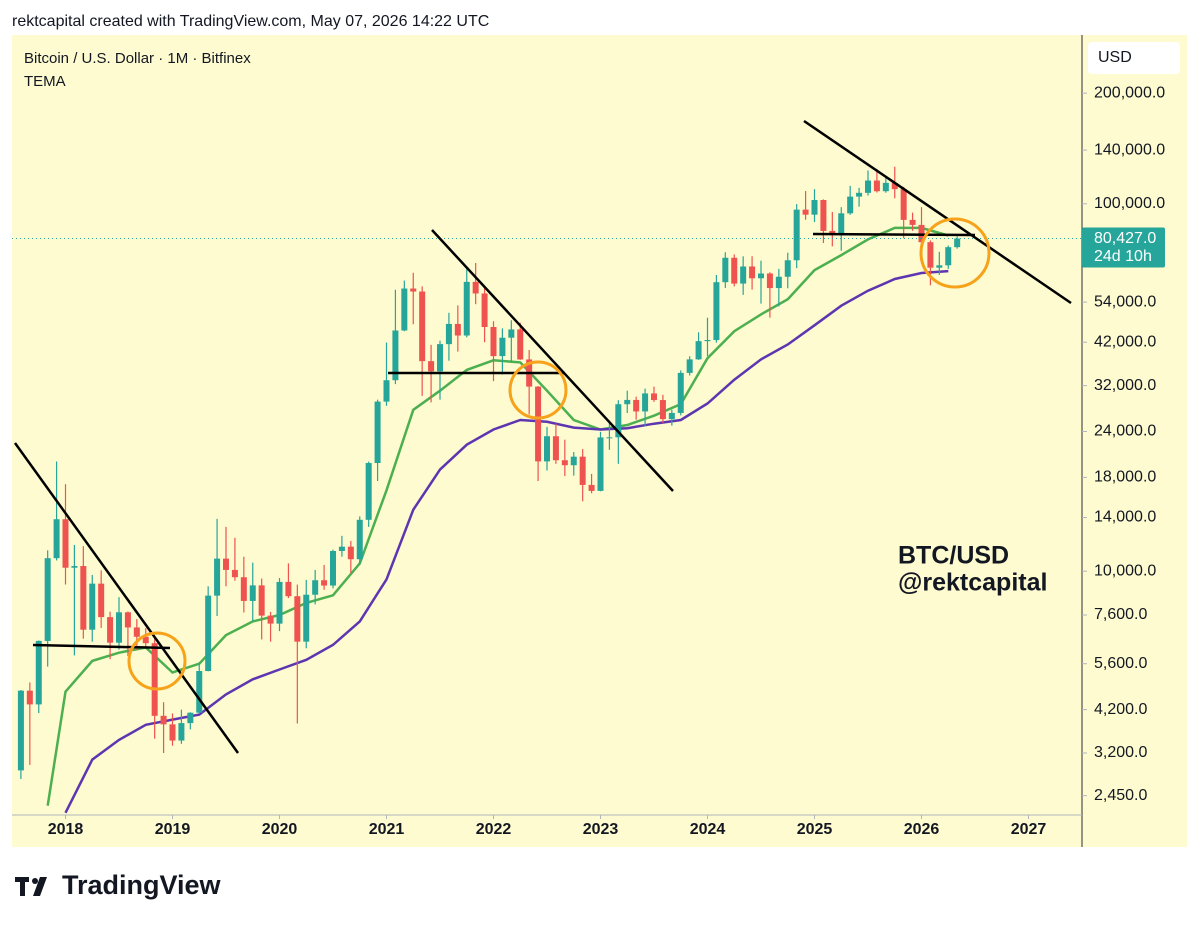 Image resolution: width=1200 pixels, height=927 pixels. What do you see at coordinates (1129, 92) in the screenshot?
I see `y-tick-label: 200,000.0` at bounding box center [1129, 92].